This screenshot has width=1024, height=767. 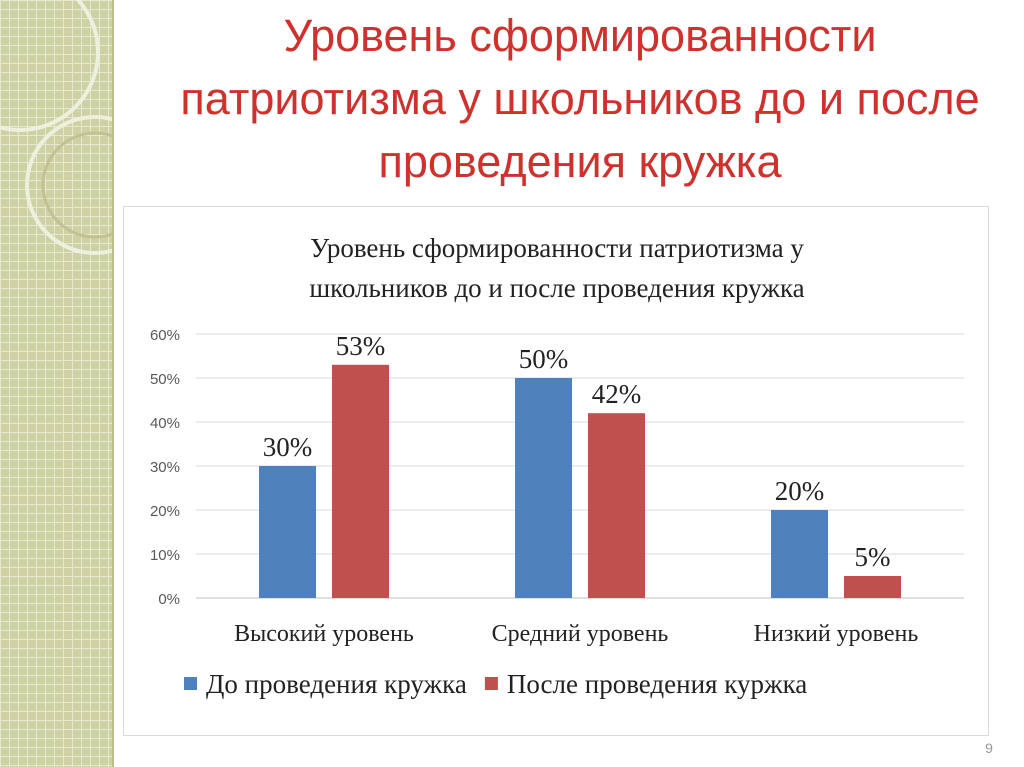 What do you see at coordinates (56, 127) in the screenshot?
I see `decorative-circles` at bounding box center [56, 127].